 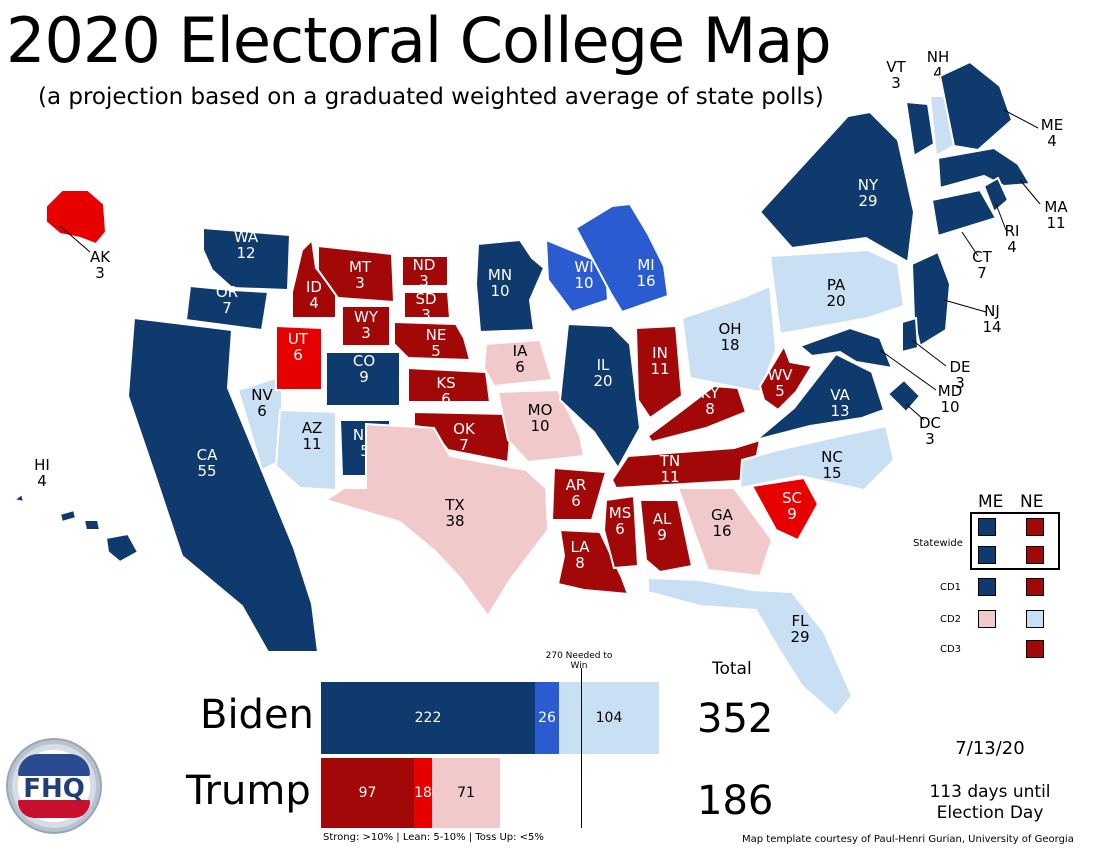 I want to click on state-pa, so click(x=837, y=292).